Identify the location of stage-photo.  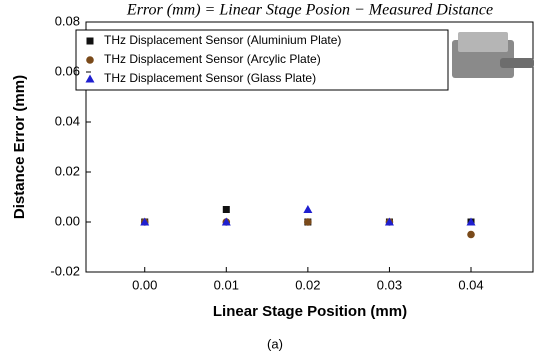
(493, 55).